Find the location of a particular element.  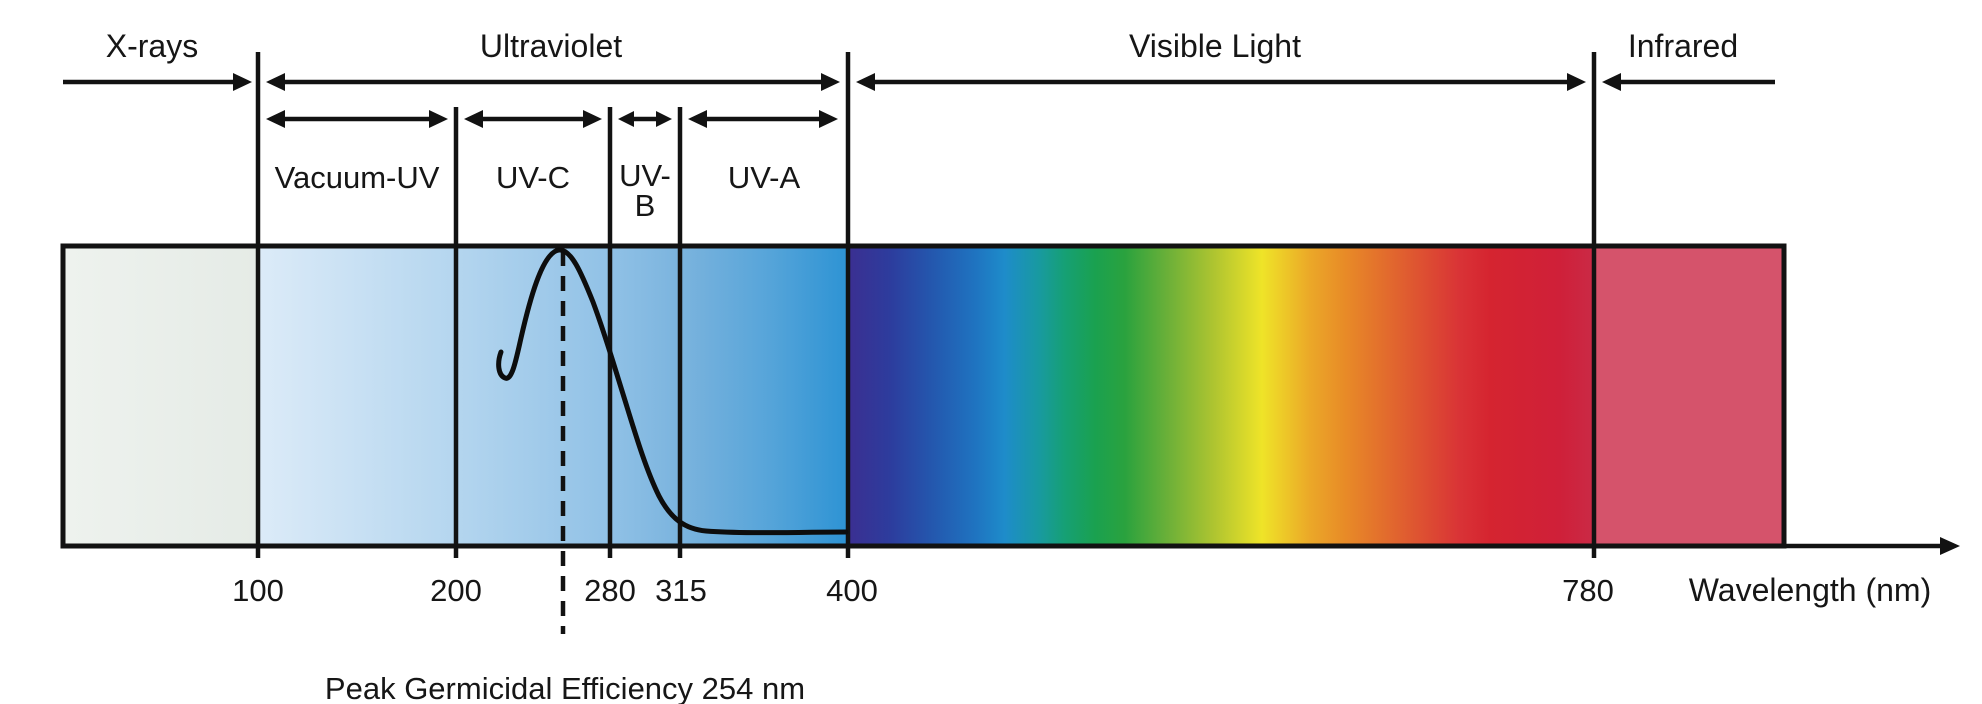

band-uv-region is located at coordinates (553, 396).